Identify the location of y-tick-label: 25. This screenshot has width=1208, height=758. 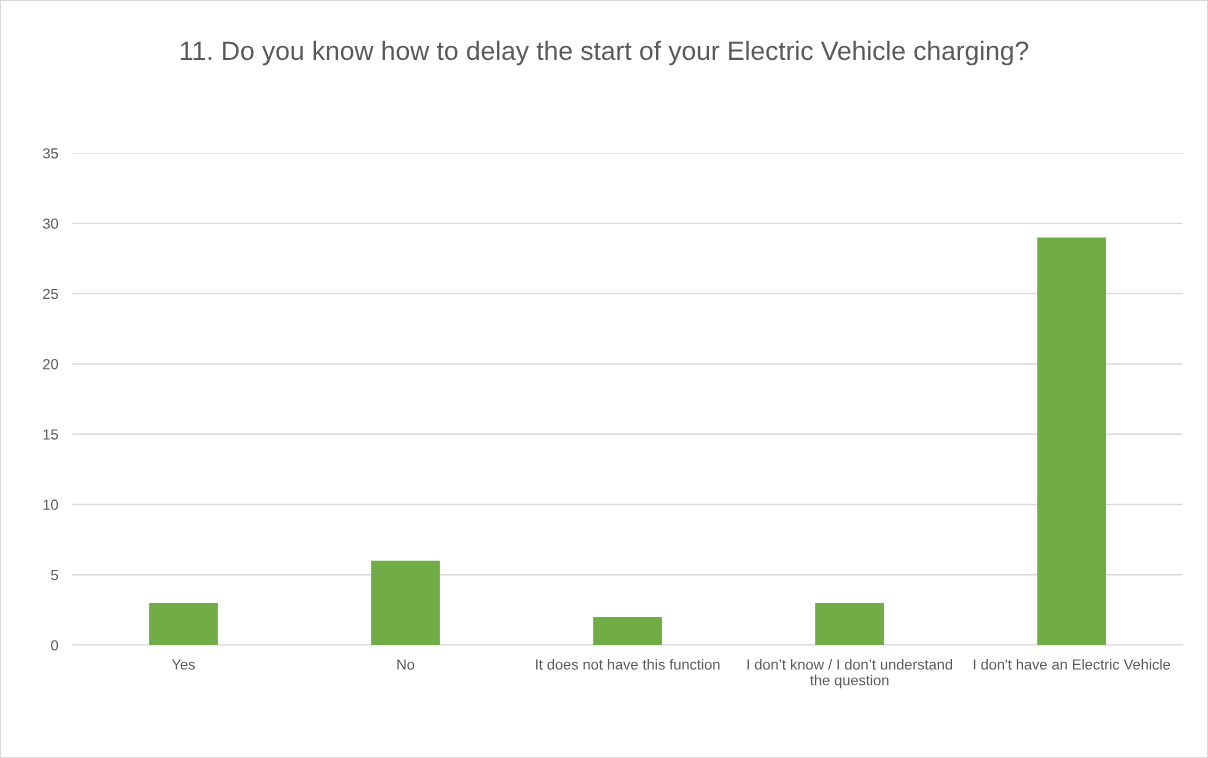
(50, 294).